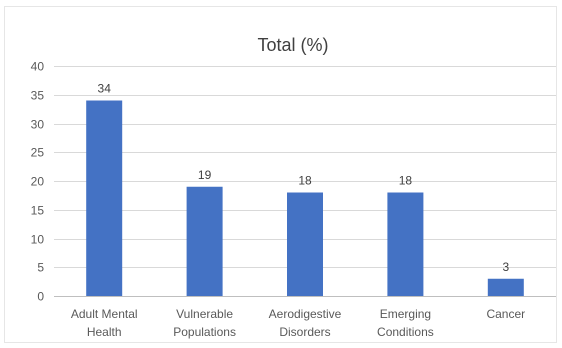 This screenshot has width=562, height=348. What do you see at coordinates (38, 211) in the screenshot?
I see `y-tick-label: 15` at bounding box center [38, 211].